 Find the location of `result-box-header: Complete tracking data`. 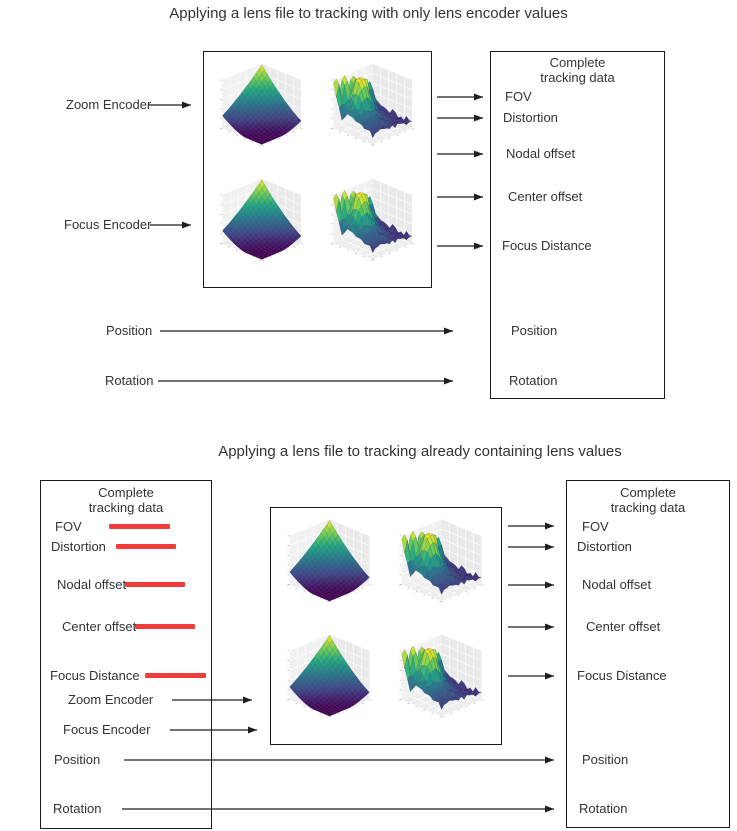

result-box-header: Complete tracking data is located at coordinates (648, 500).